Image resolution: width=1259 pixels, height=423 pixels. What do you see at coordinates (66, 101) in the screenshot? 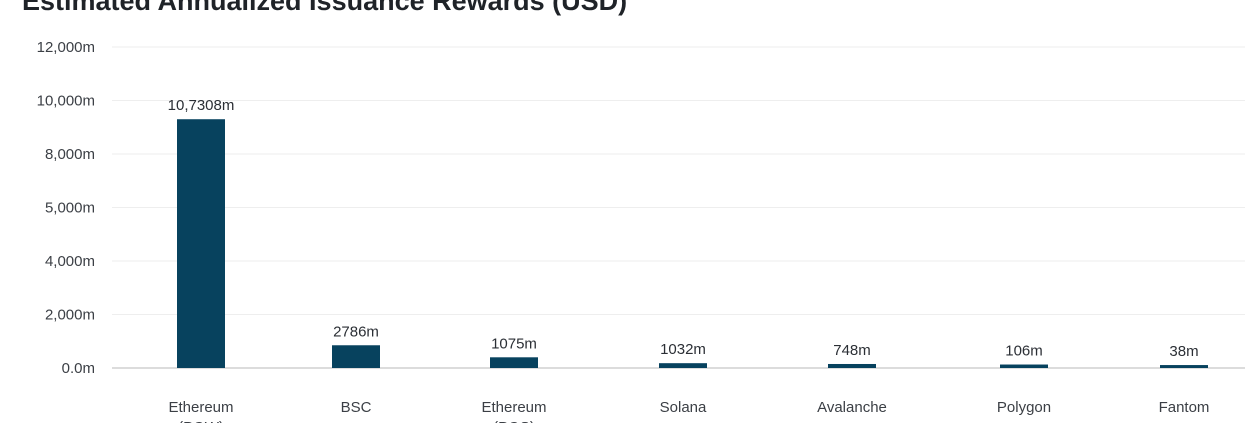
I see `y-tick-label: 10,000m` at bounding box center [66, 101].